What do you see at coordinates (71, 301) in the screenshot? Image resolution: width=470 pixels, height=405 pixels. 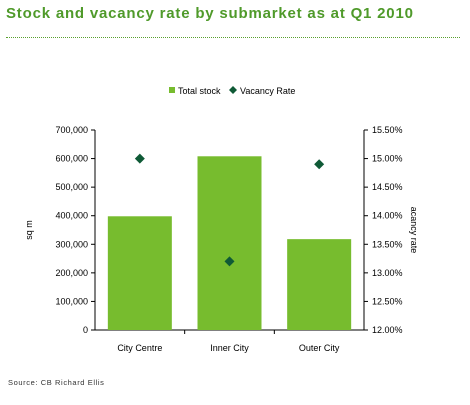 I see `y-tick-label: 100,000` at bounding box center [71, 301].